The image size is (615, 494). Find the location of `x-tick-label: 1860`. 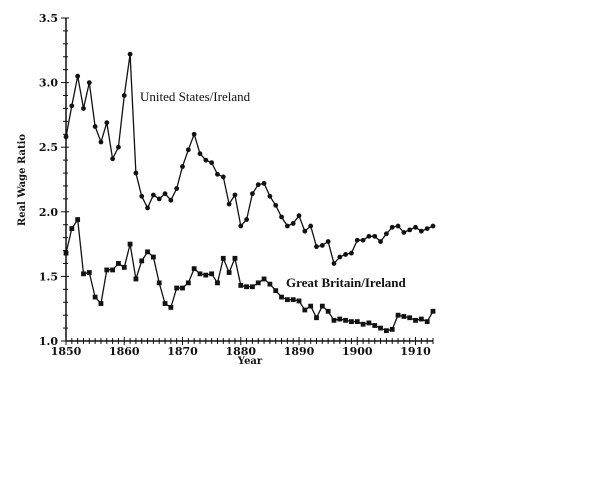

x-tick-label: 1860 is located at coordinates (124, 351).